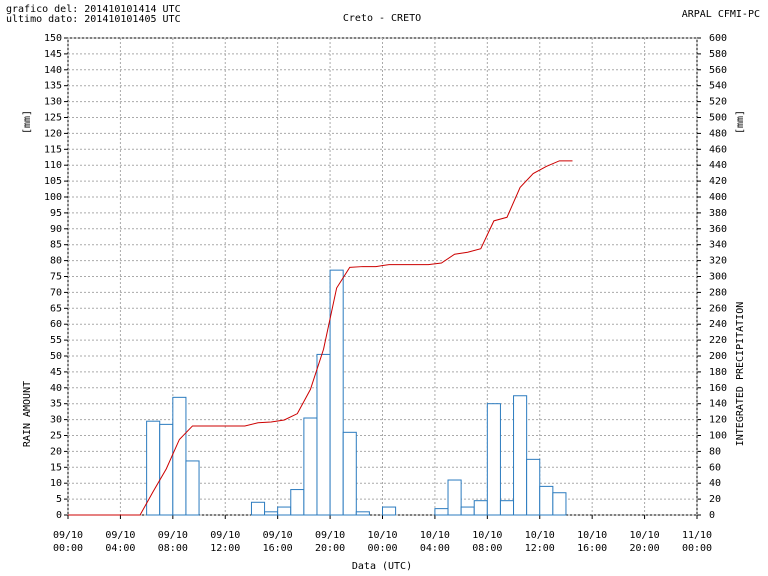  Describe the element at coordinates (718, 245) in the screenshot. I see `y2-tick-label: 340` at that location.